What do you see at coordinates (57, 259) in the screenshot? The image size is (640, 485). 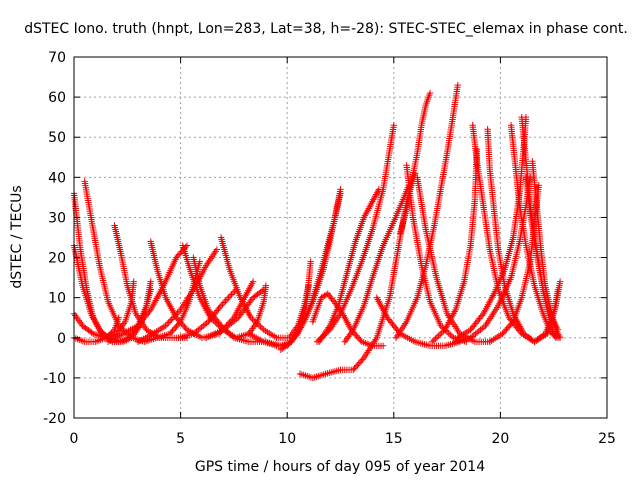 I see `y-tick-label: 20` at bounding box center [57, 259].